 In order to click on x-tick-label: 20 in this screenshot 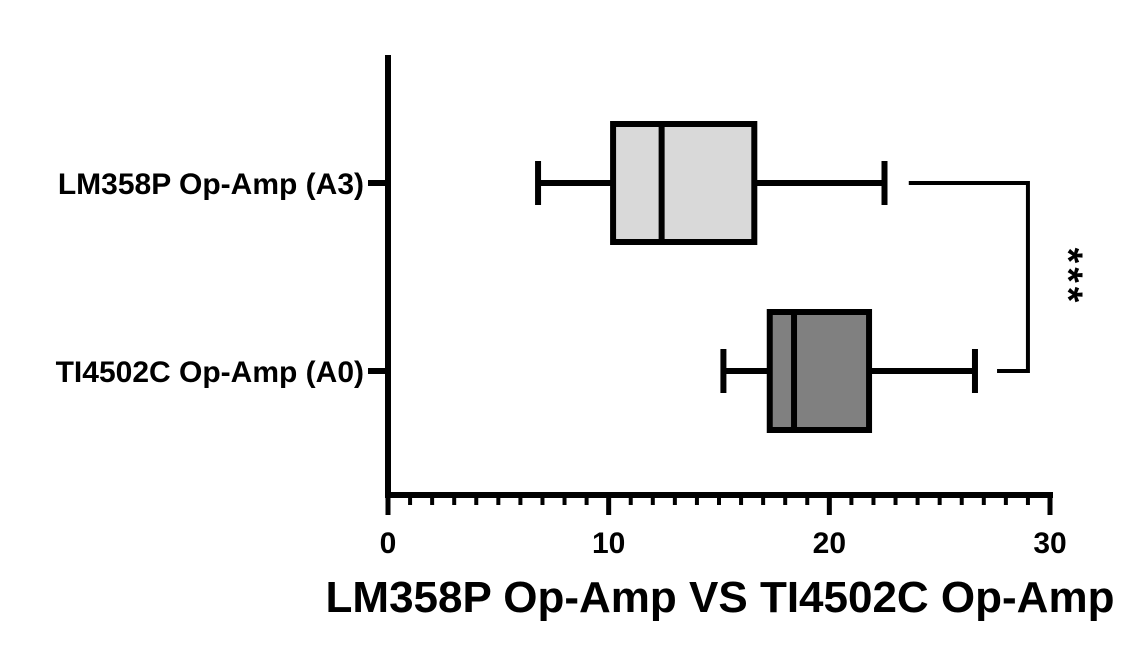, I will do `click(829, 543)`.